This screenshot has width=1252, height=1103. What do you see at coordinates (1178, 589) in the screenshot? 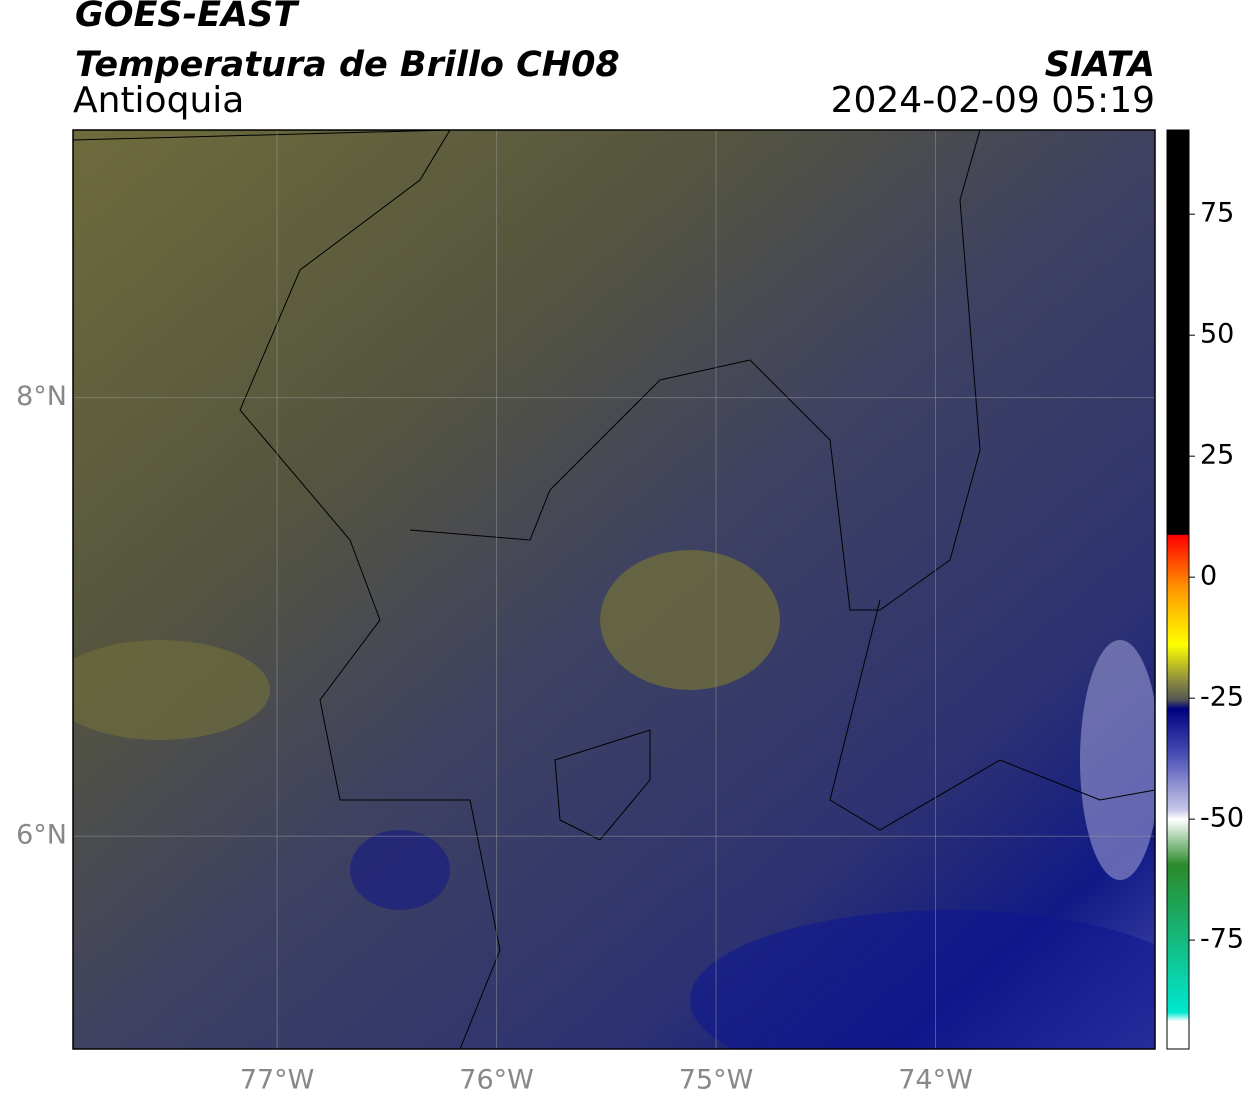
I see `colorbar` at bounding box center [1178, 589].